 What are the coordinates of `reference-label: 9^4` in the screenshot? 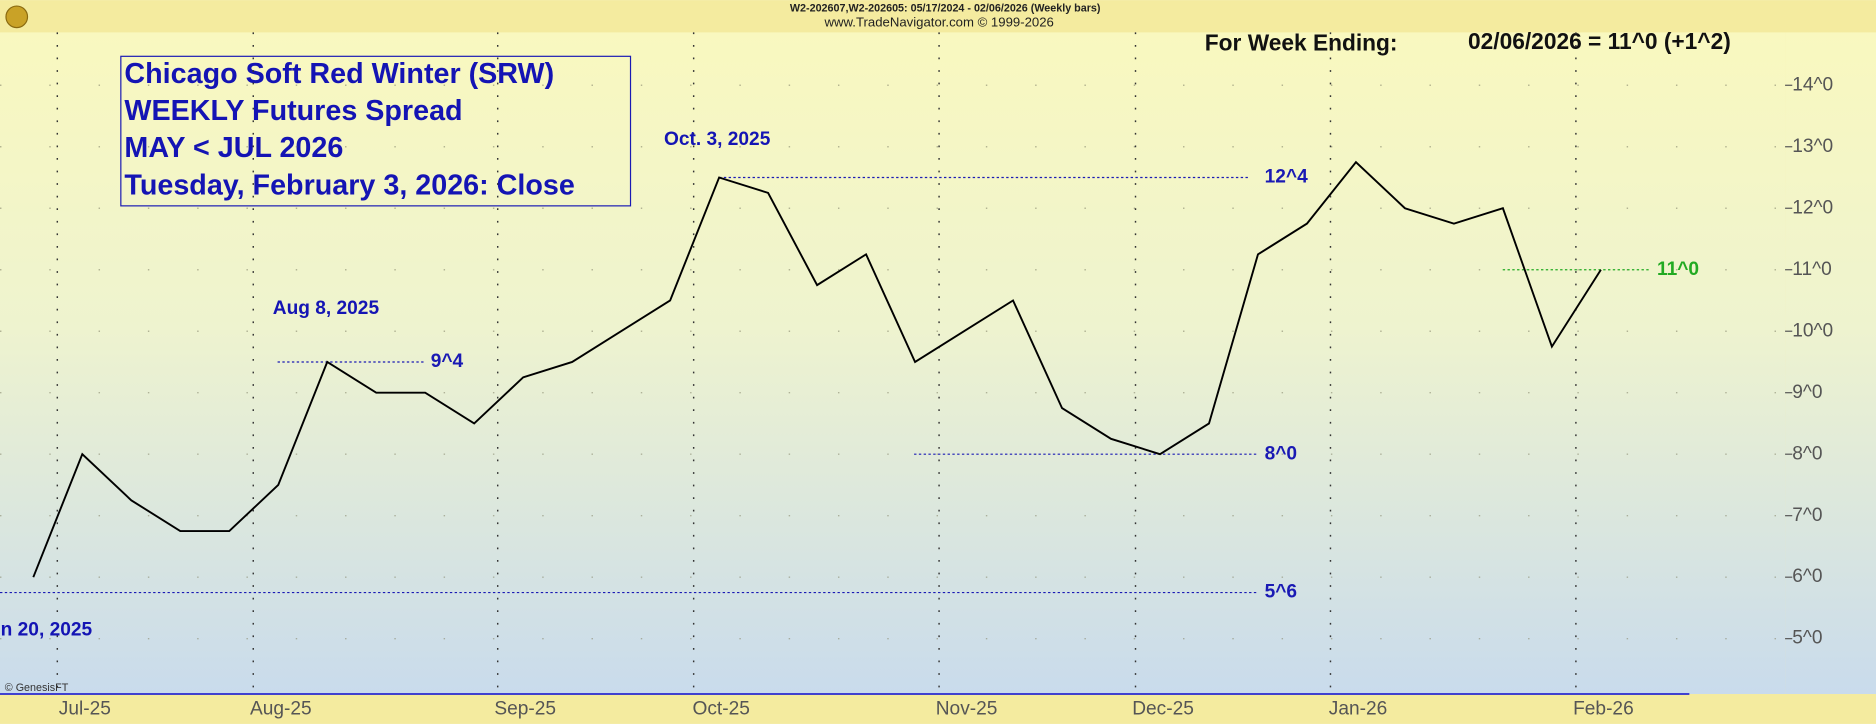 It's located at (447, 361).